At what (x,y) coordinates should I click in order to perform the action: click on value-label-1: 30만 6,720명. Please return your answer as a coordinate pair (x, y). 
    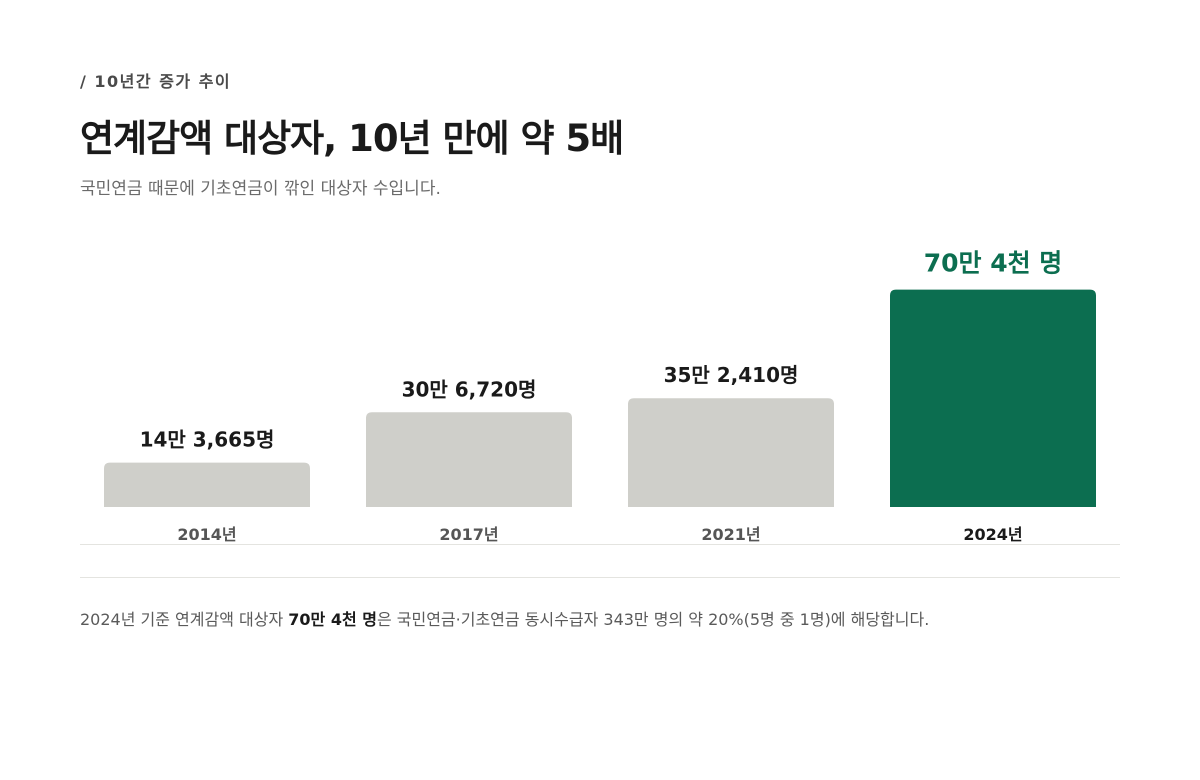
    Looking at the image, I should click on (469, 389).